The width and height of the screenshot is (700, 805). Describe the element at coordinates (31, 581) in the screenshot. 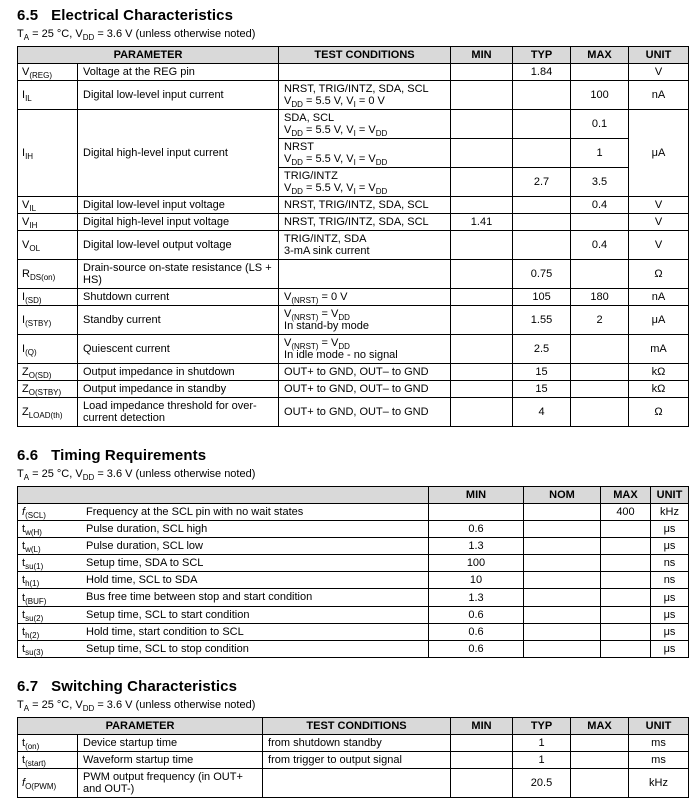

I see `symbol: th(1)` at that location.